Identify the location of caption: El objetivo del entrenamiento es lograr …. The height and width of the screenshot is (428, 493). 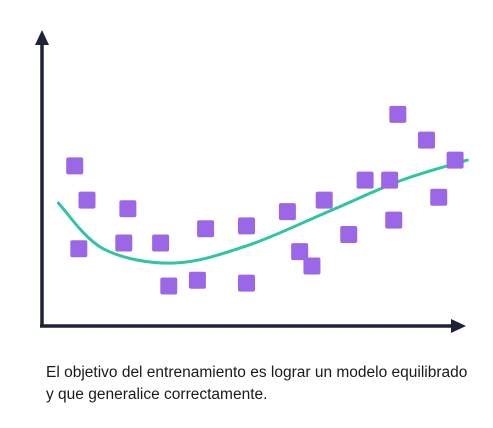
(257, 383).